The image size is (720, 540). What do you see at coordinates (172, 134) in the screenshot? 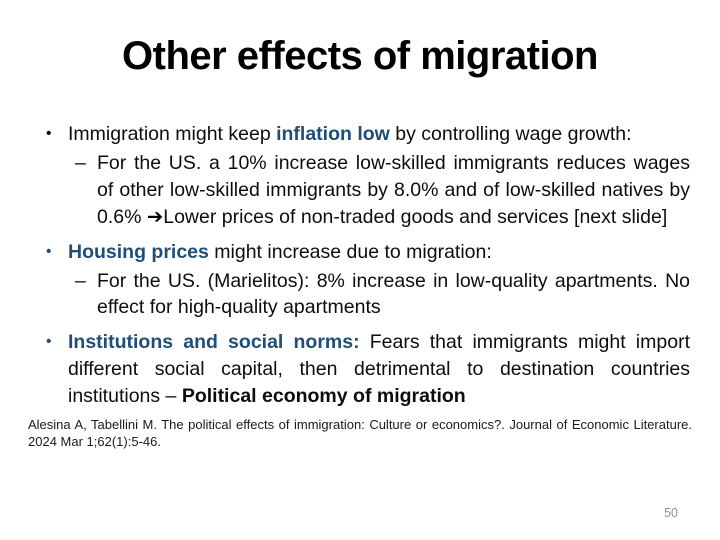
I see `text-segment: Immigration might keep` at bounding box center [172, 134].